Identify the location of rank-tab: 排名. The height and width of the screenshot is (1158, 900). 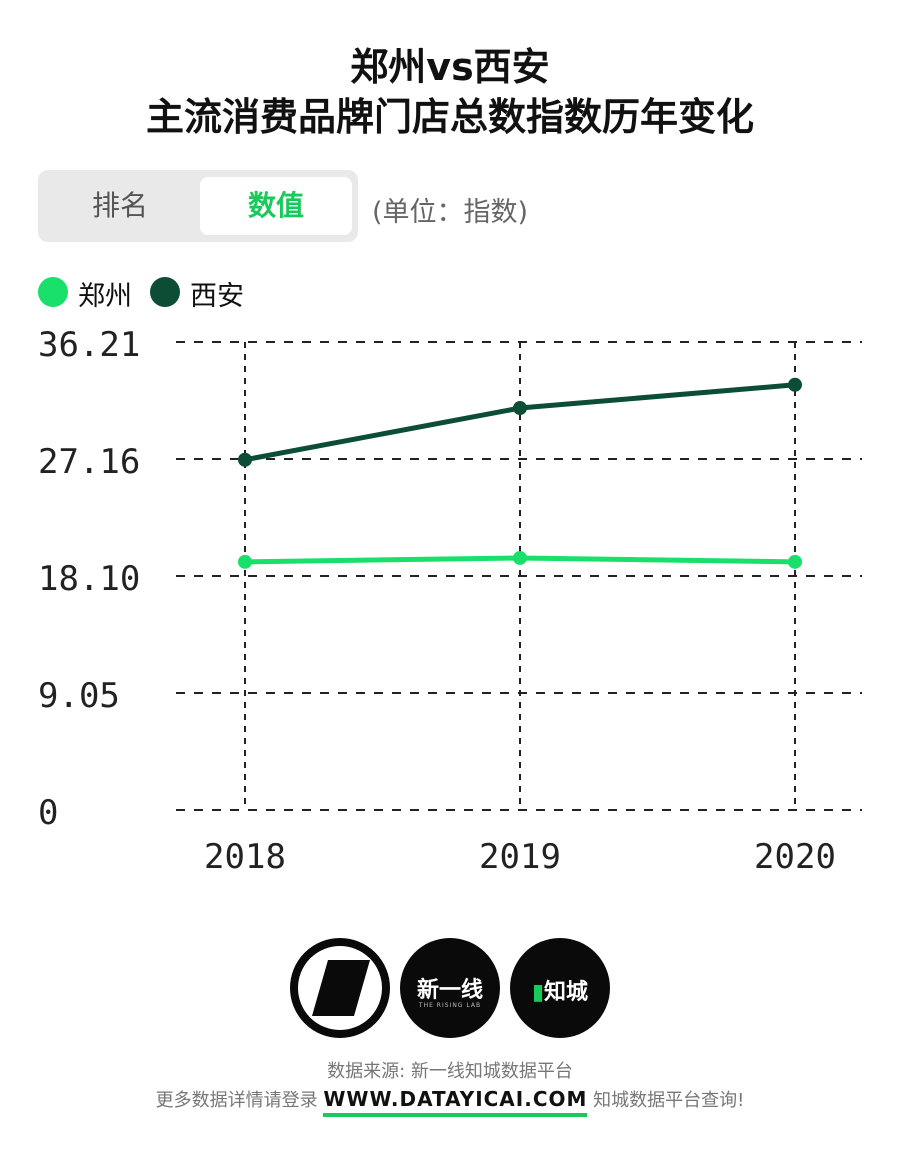
(119, 205).